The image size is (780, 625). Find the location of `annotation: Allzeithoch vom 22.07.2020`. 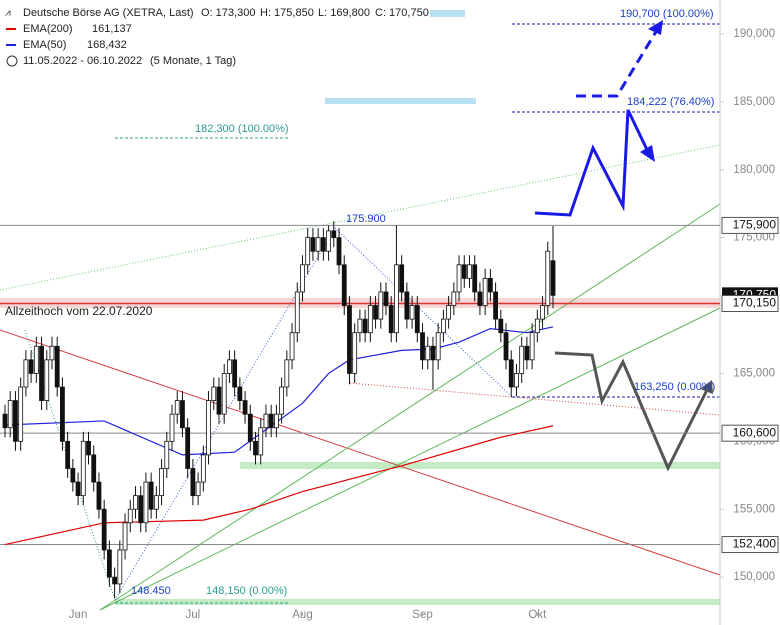

annotation: Allzeithoch vom 22.07.2020 is located at coordinates (79, 311).